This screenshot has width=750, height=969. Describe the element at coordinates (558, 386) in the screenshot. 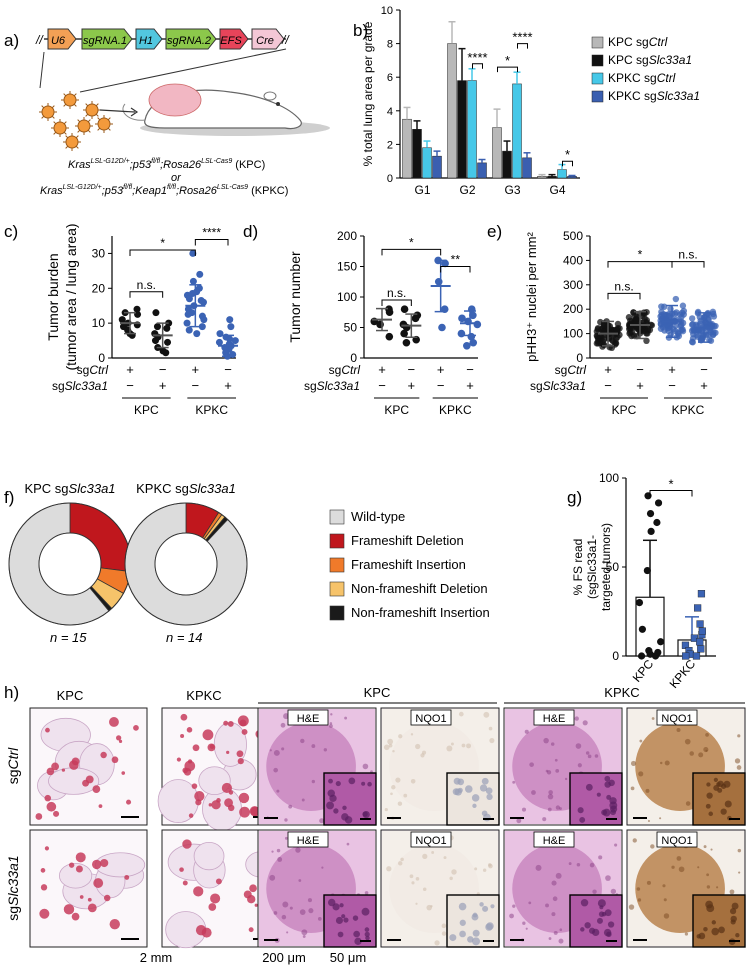

I see `row-label-sgslc33a1: sgSlc33a1` at that location.